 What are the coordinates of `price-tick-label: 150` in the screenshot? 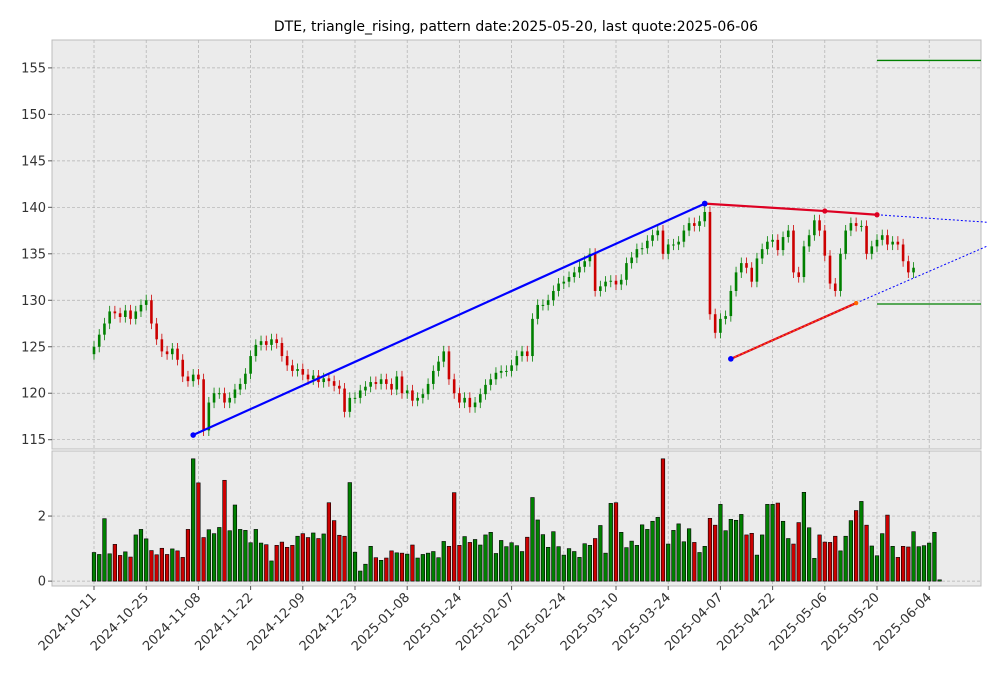 It's located at (33, 115).